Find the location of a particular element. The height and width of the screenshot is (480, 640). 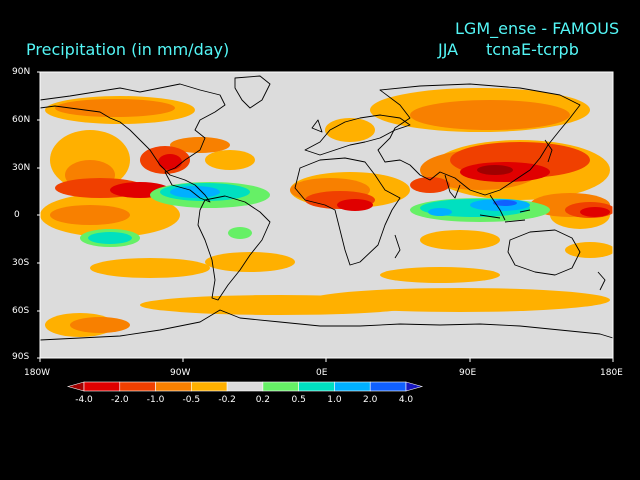

colorbar-label: 2.0 is located at coordinates (370, 400).